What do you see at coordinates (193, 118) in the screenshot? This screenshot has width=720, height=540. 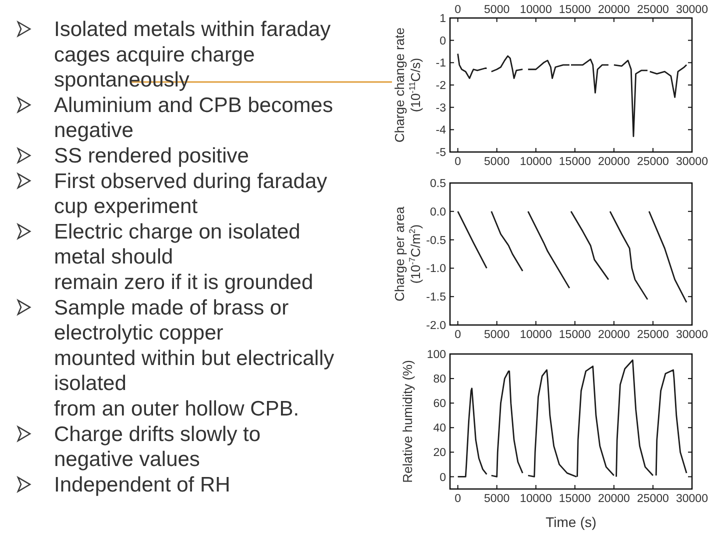 I see `text: Aluminium and CPB becomes negative` at bounding box center [193, 118].